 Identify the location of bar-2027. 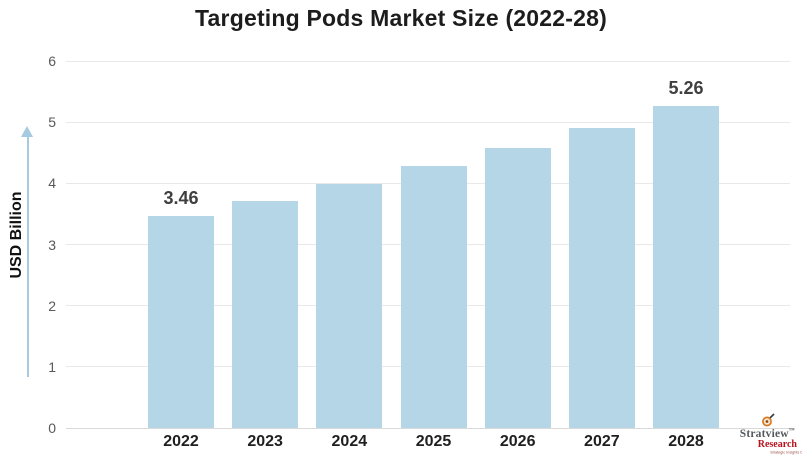
(601, 277).